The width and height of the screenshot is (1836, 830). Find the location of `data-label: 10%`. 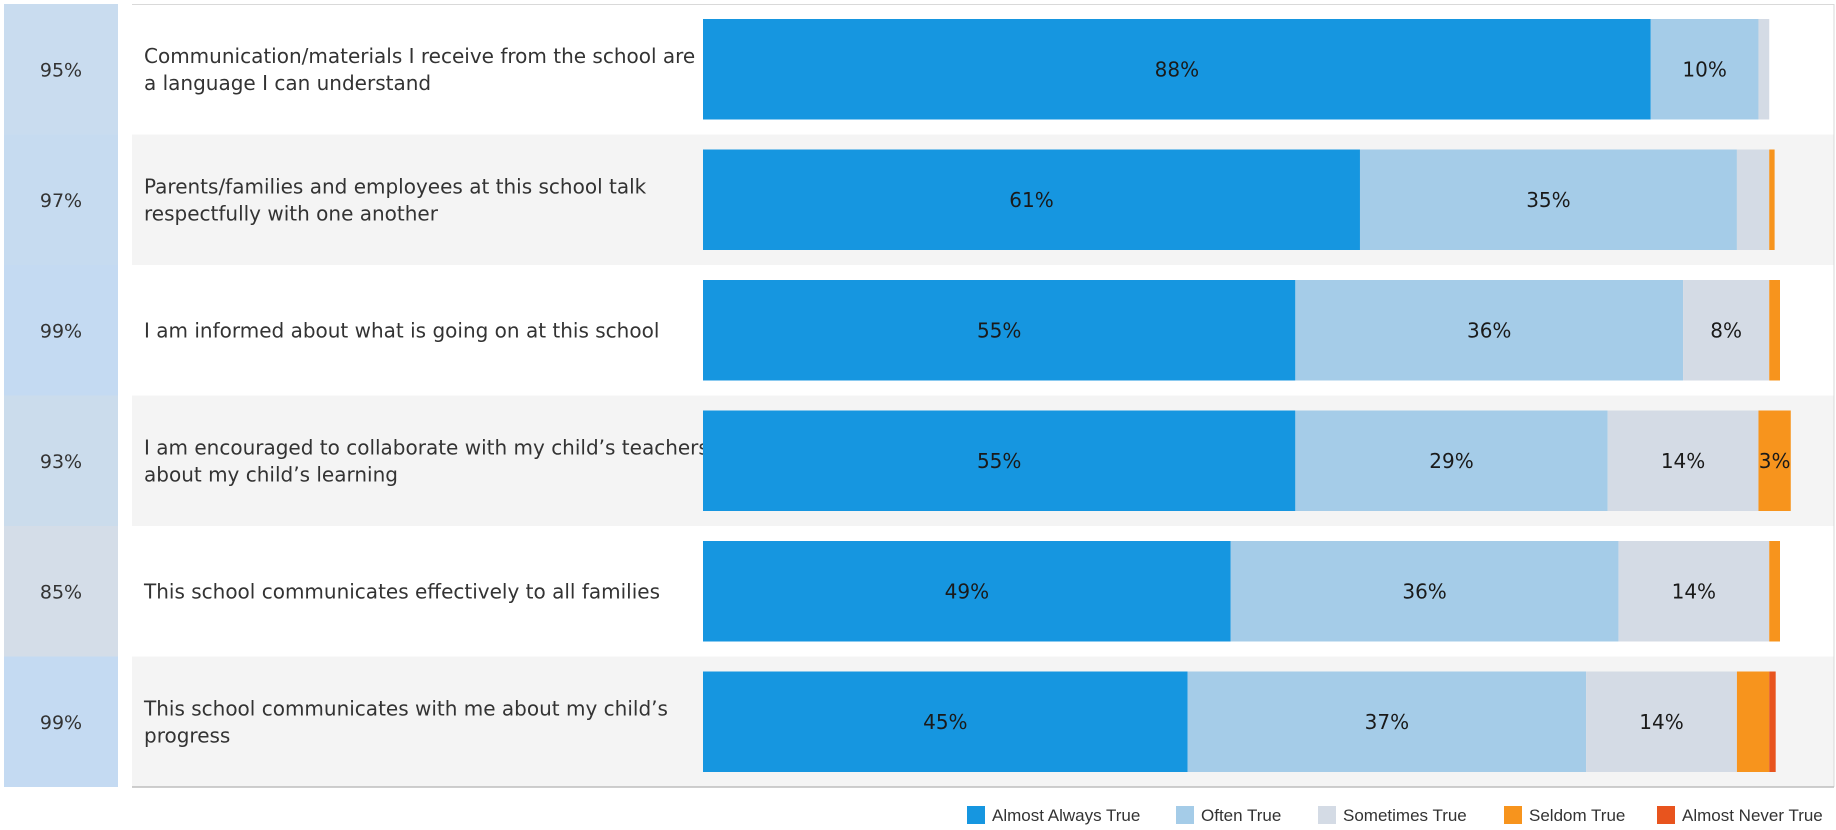

data-label: 10% is located at coordinates (1704, 69).